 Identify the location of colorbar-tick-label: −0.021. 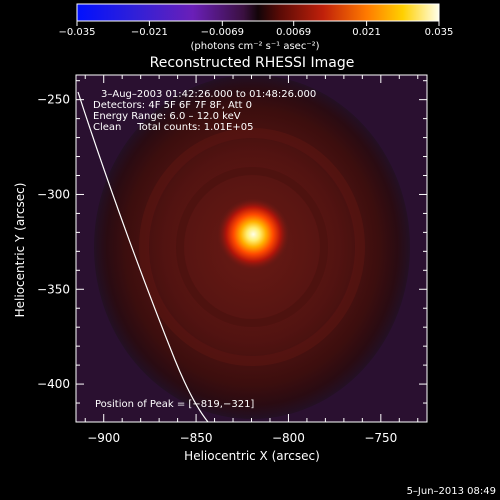
(149, 32).